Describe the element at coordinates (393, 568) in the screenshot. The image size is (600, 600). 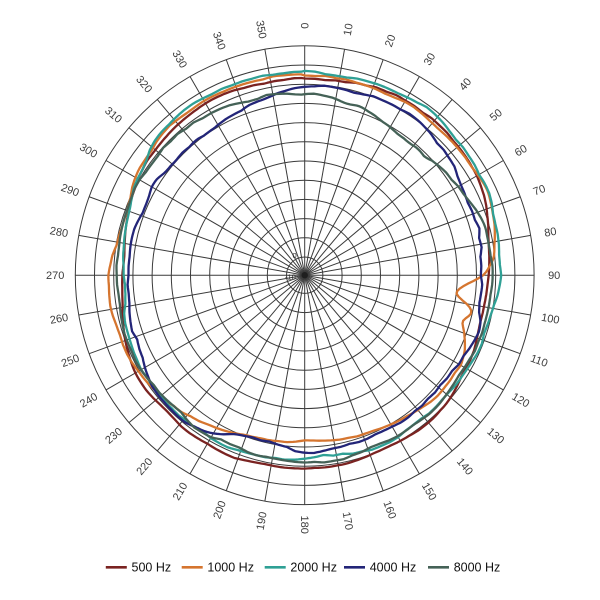
I see `svg-text: 4000 Hz` at that location.